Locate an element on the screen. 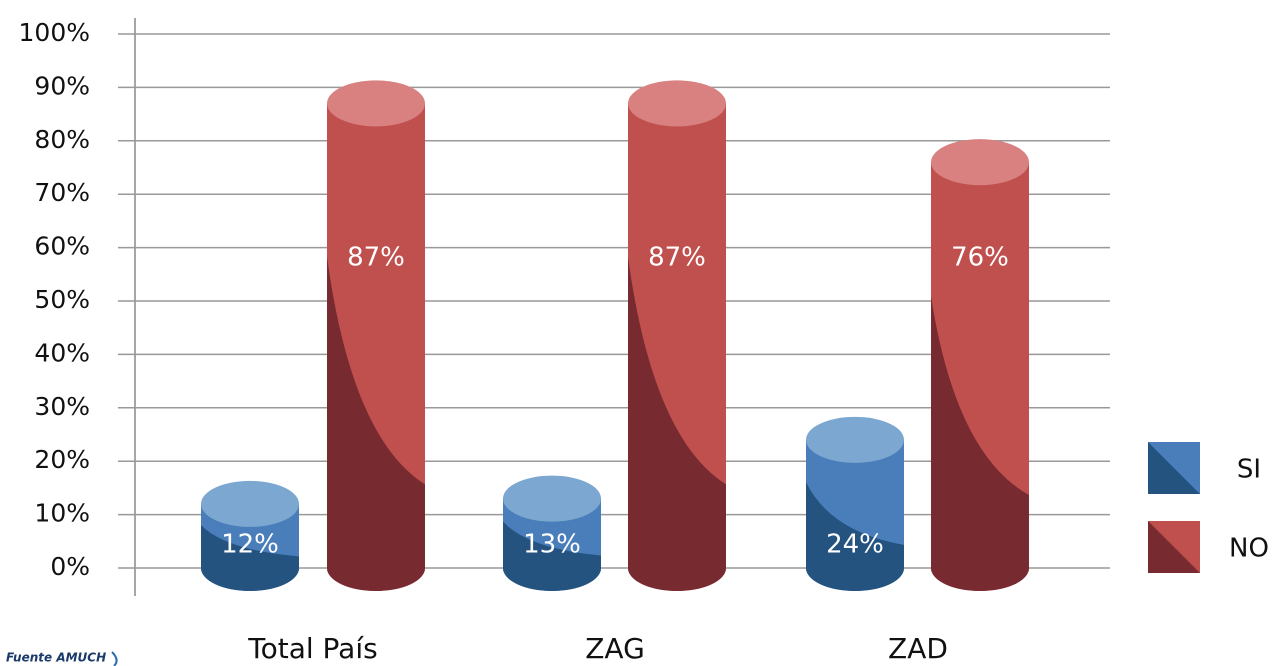 The image size is (1276, 666). y-tick-label: 10% is located at coordinates (62, 513).